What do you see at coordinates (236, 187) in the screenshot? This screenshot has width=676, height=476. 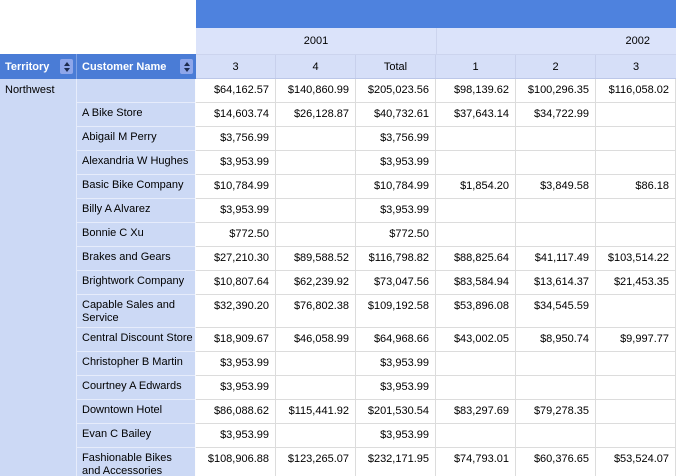 I see `value-cell: $10,784.99` at bounding box center [236, 187].